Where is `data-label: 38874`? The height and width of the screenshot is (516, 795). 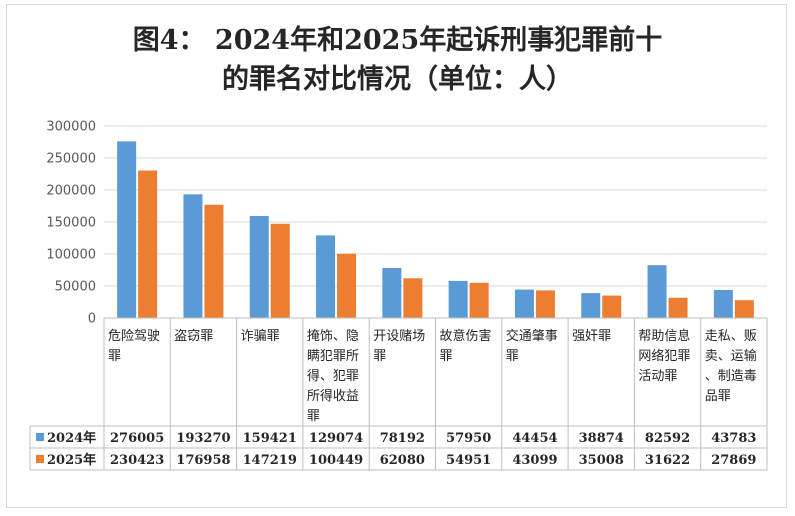
data-label: 38874 is located at coordinates (601, 438).